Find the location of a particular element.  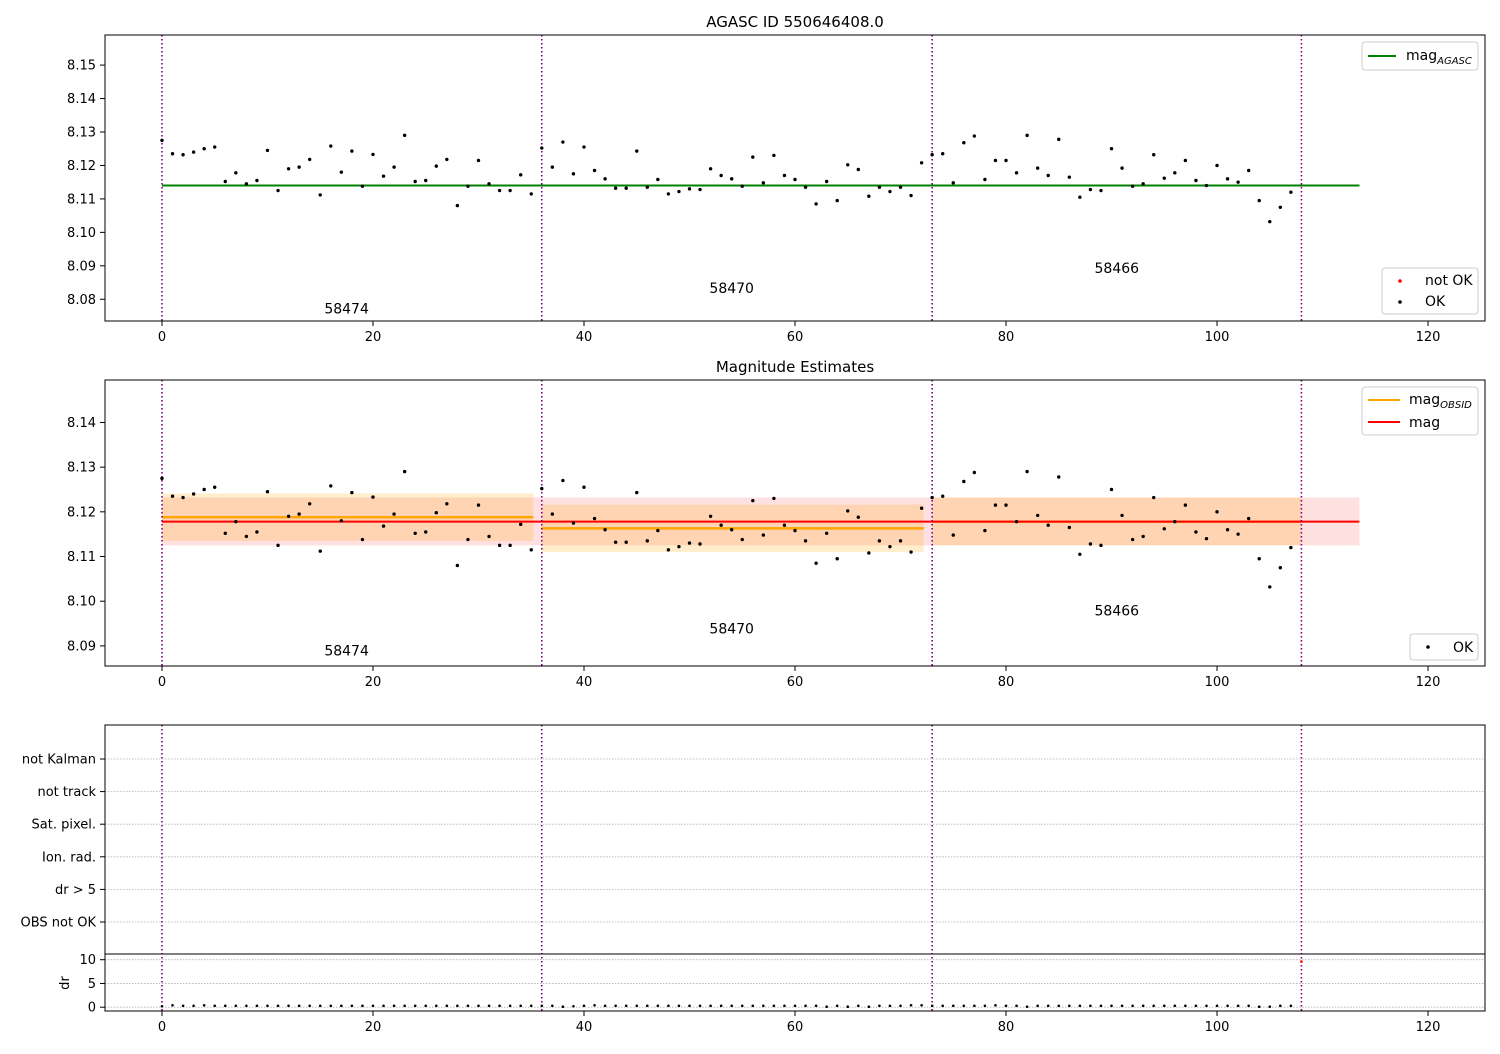

legend-ok-label: OK is located at coordinates (1435, 302).